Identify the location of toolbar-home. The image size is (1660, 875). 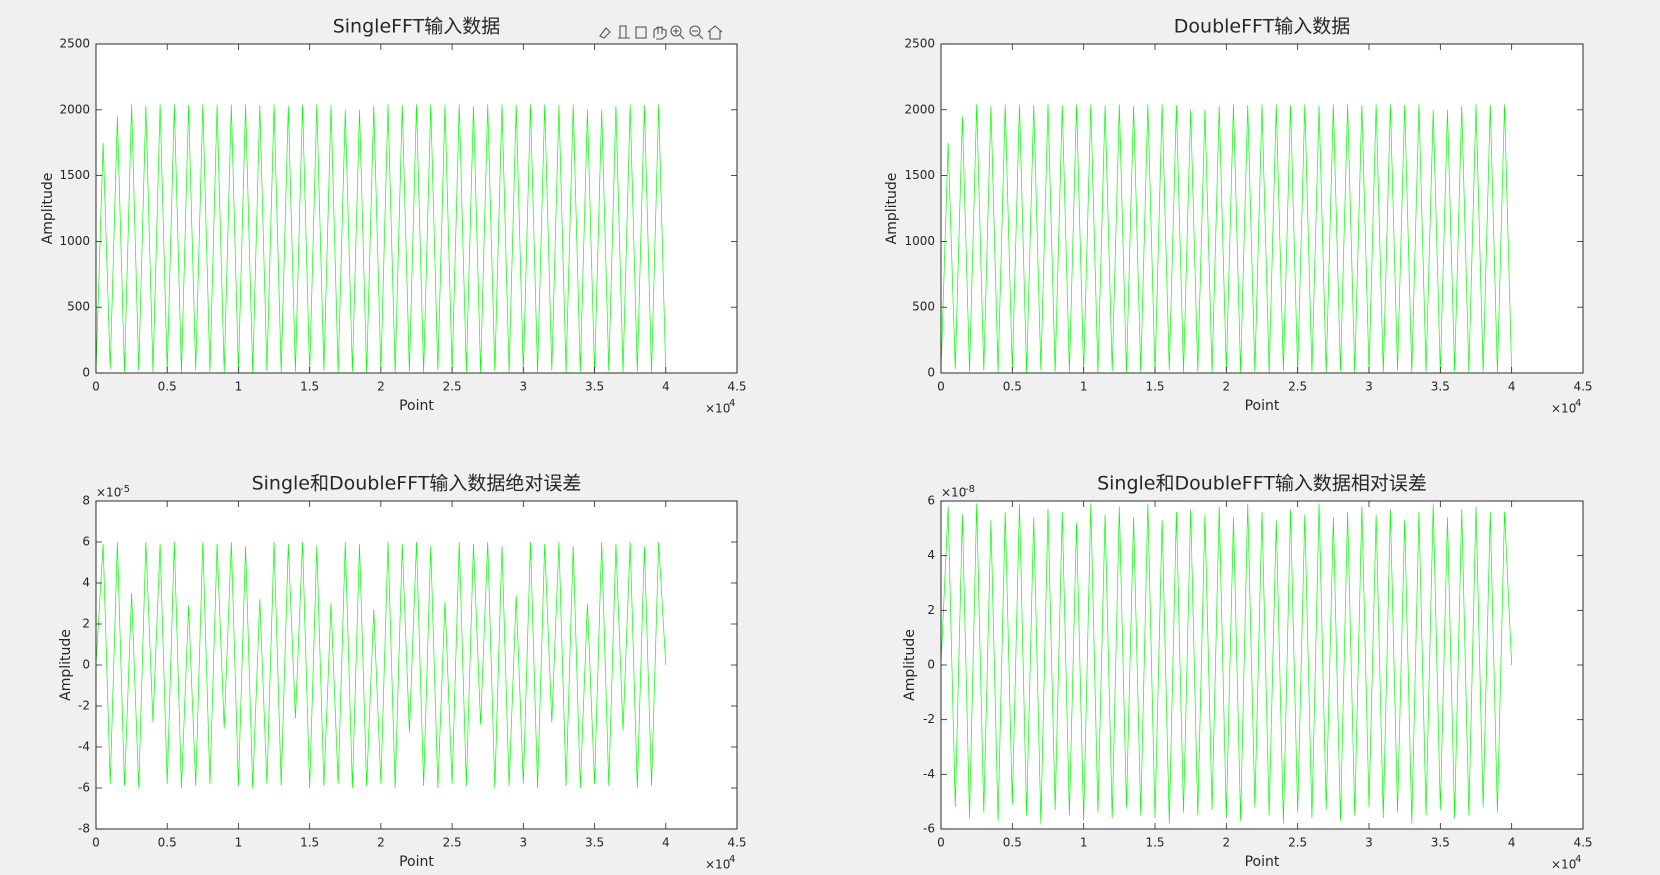
(715, 32).